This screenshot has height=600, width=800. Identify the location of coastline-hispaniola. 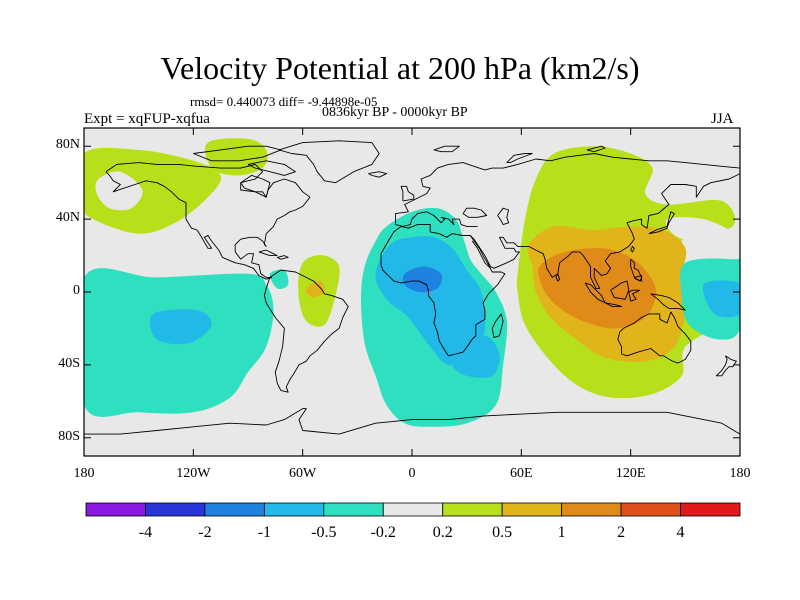
(282, 257).